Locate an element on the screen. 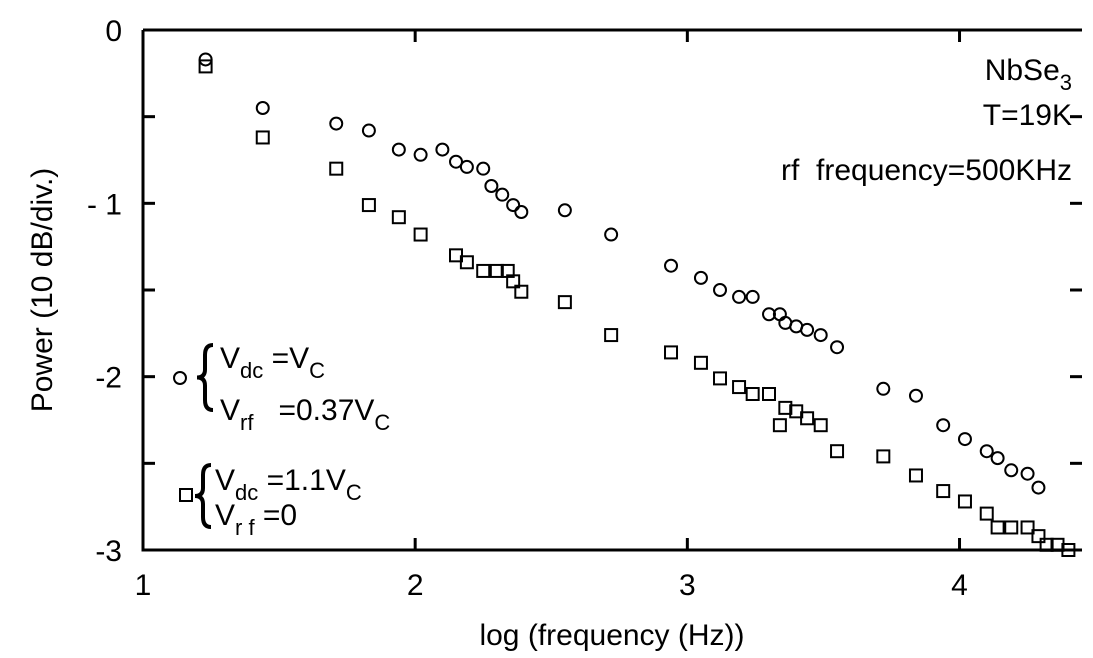 This screenshot has height=658, width=1093. y-axis-label: Power (10 dB/div.) is located at coordinates (42, 290).